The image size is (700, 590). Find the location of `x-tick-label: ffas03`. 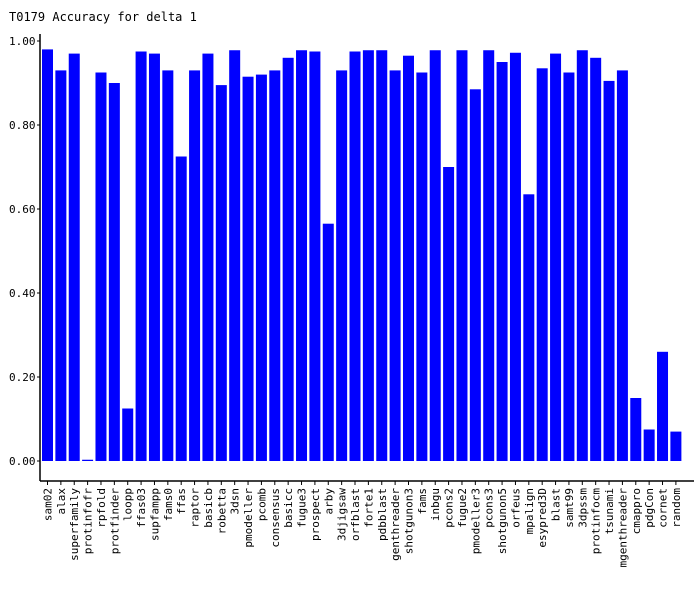

x-tick-label: ffas03 is located at coordinates (141, 508).